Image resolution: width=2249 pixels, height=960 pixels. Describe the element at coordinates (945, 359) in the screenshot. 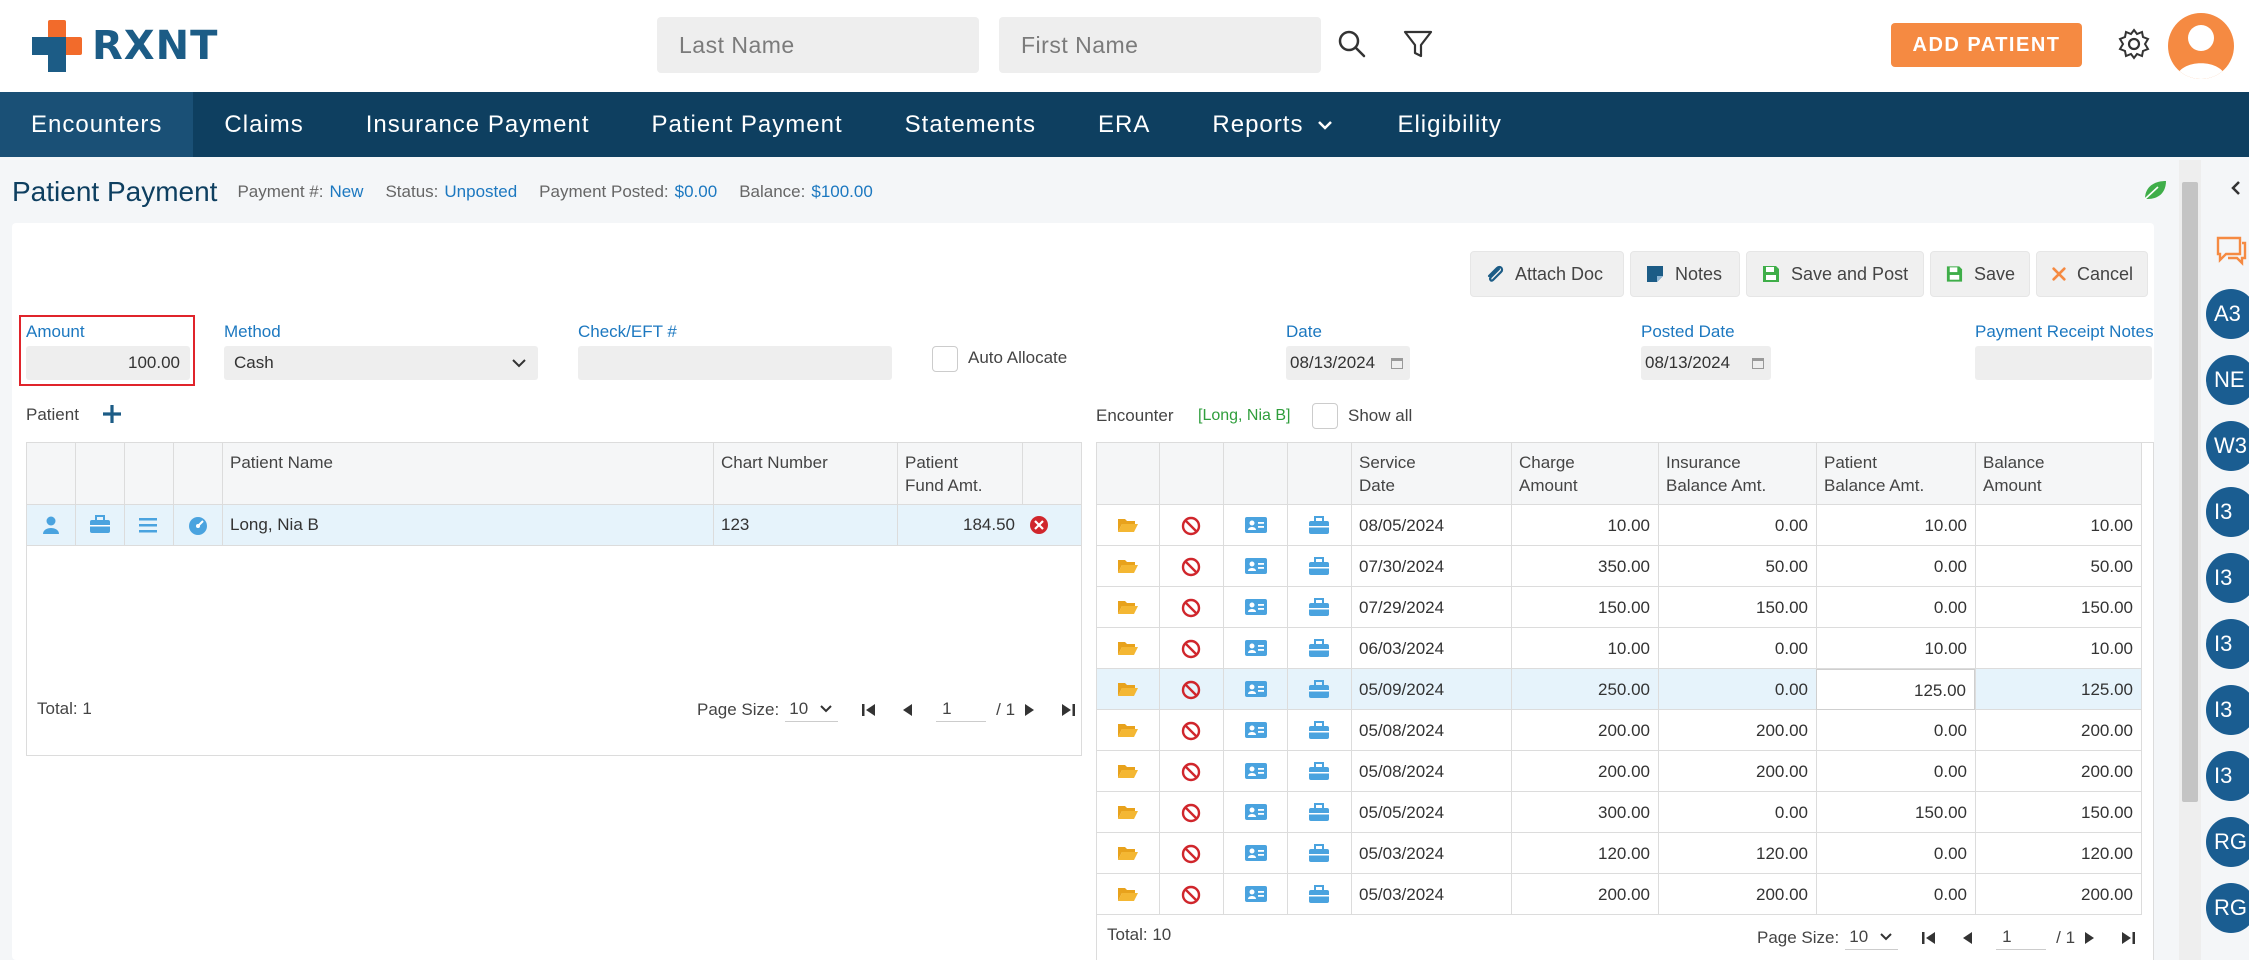

I see `auto-allocate-checkbox` at that location.